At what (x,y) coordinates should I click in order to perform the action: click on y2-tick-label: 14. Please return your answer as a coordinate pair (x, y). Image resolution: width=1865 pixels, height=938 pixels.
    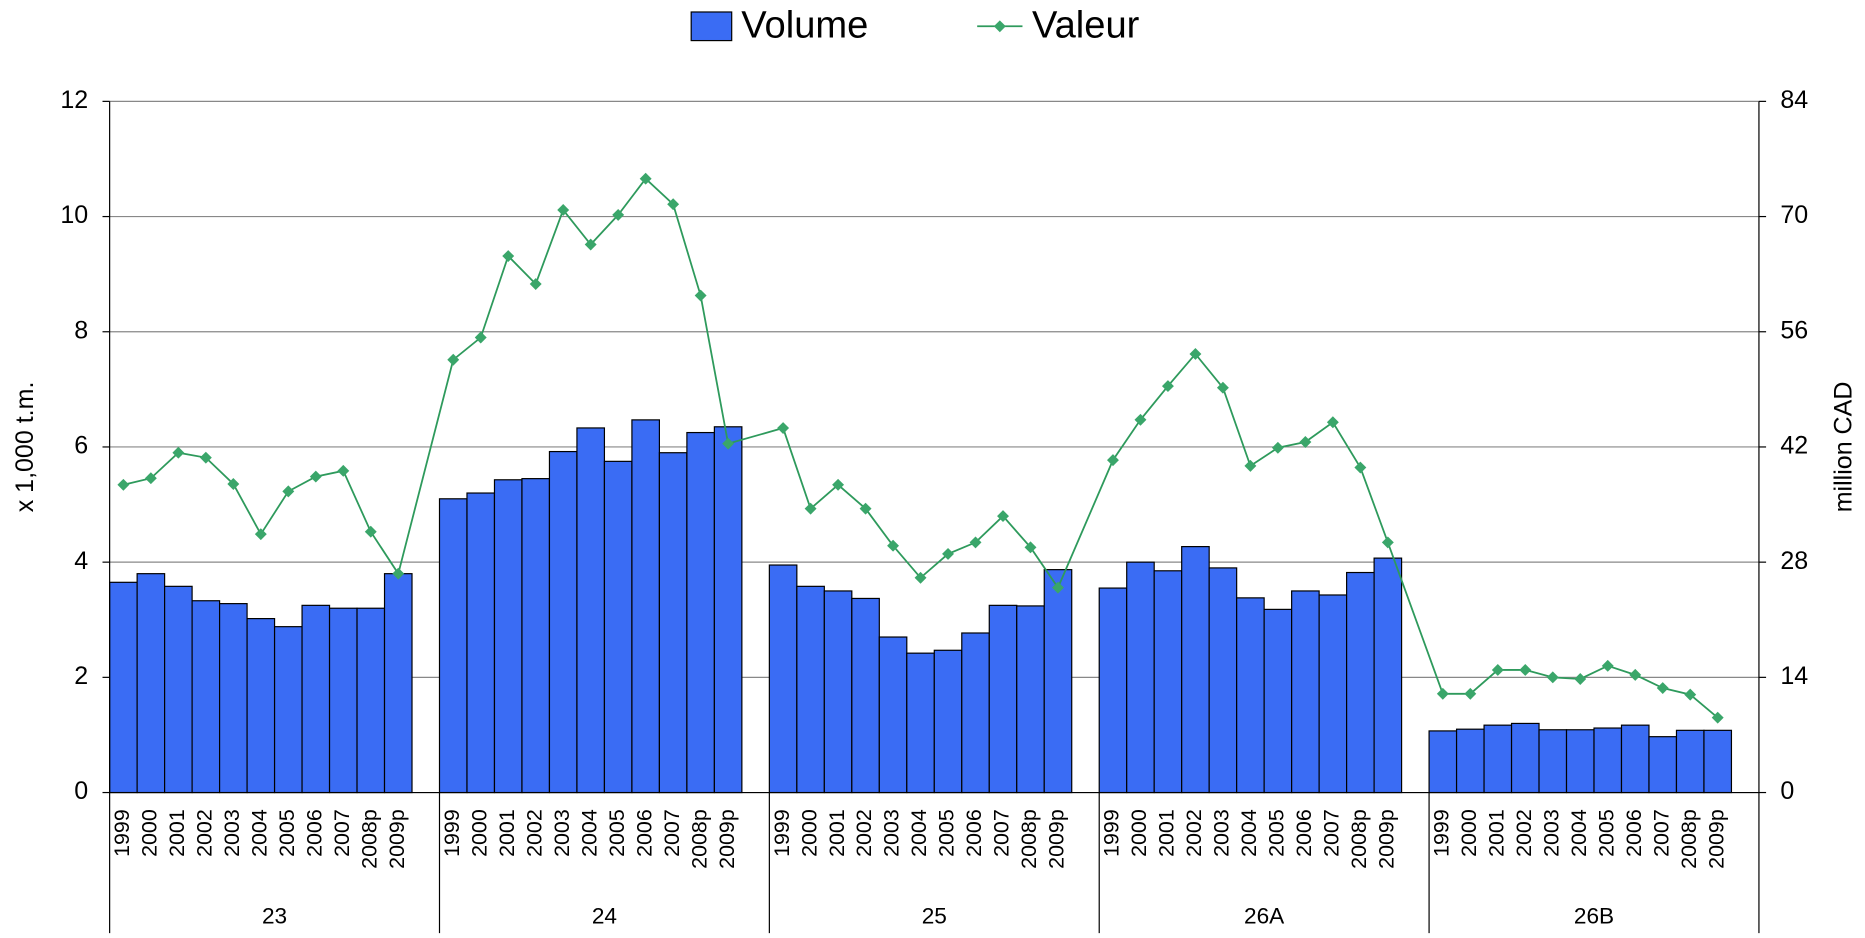
    Looking at the image, I should click on (1794, 676).